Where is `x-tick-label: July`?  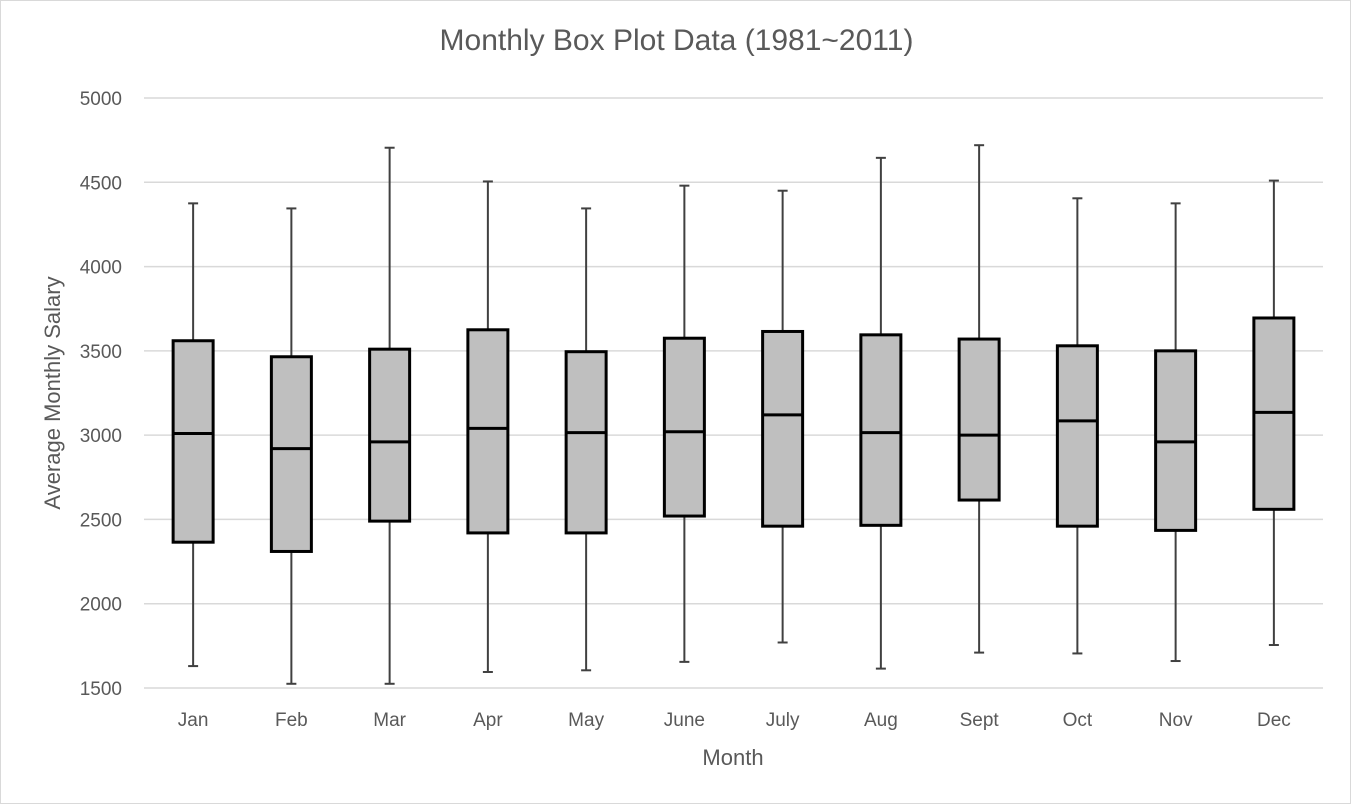
x-tick-label: July is located at coordinates (783, 720).